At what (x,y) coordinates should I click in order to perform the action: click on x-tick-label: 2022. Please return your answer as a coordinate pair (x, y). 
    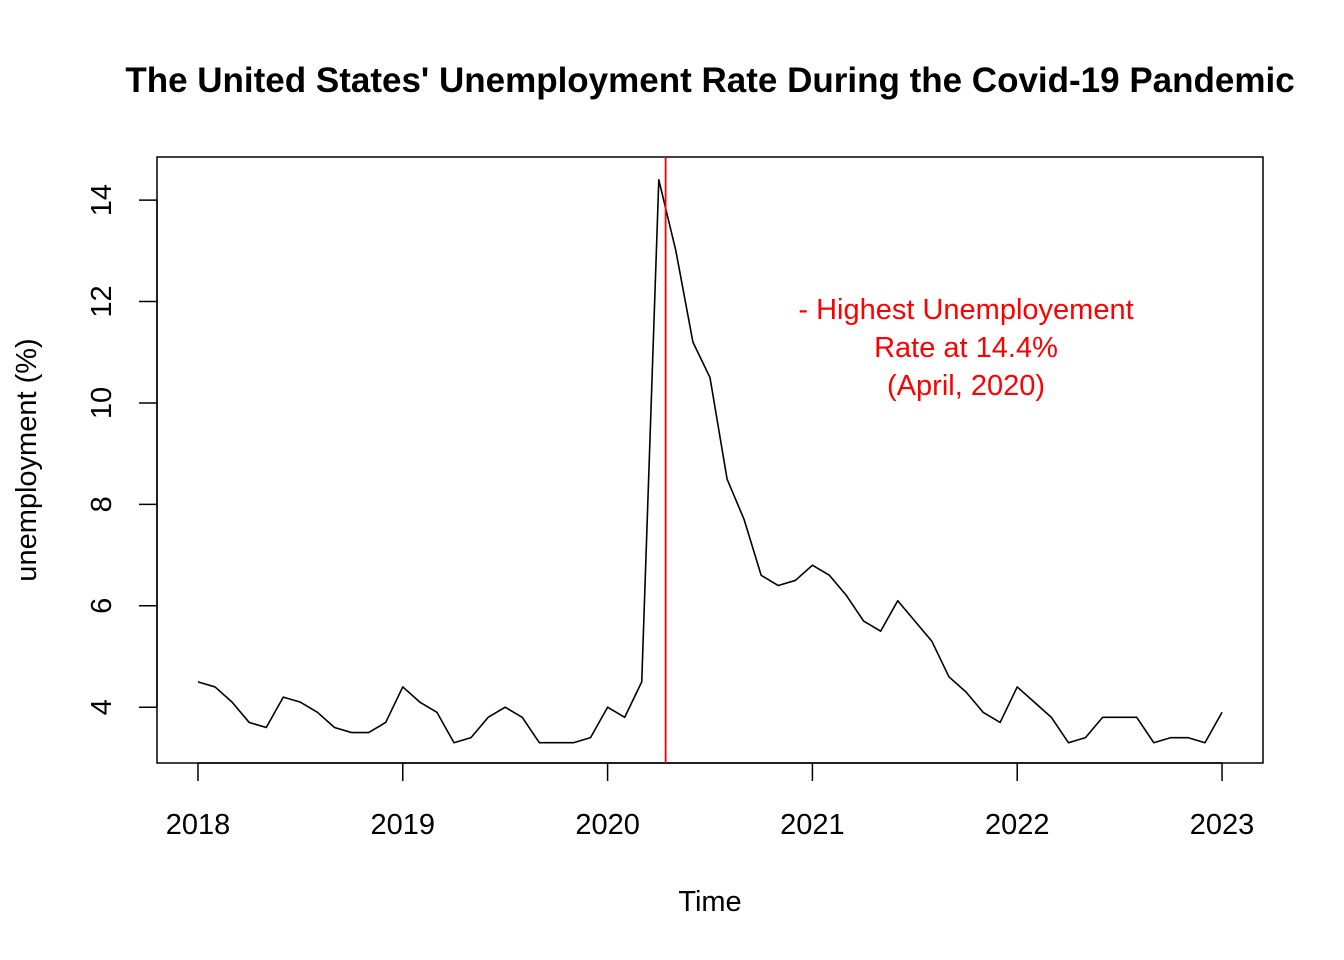
    Looking at the image, I should click on (1017, 825).